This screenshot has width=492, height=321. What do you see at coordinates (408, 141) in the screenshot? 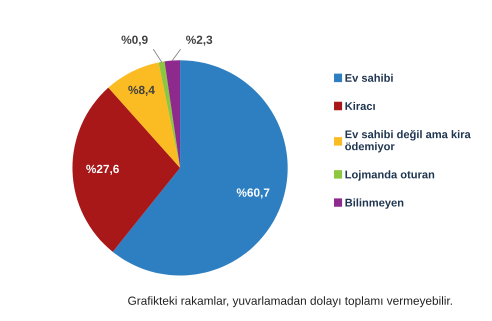
I see `legend-label: Ev sahibi değil ama kira ödemiyor` at bounding box center [408, 141].